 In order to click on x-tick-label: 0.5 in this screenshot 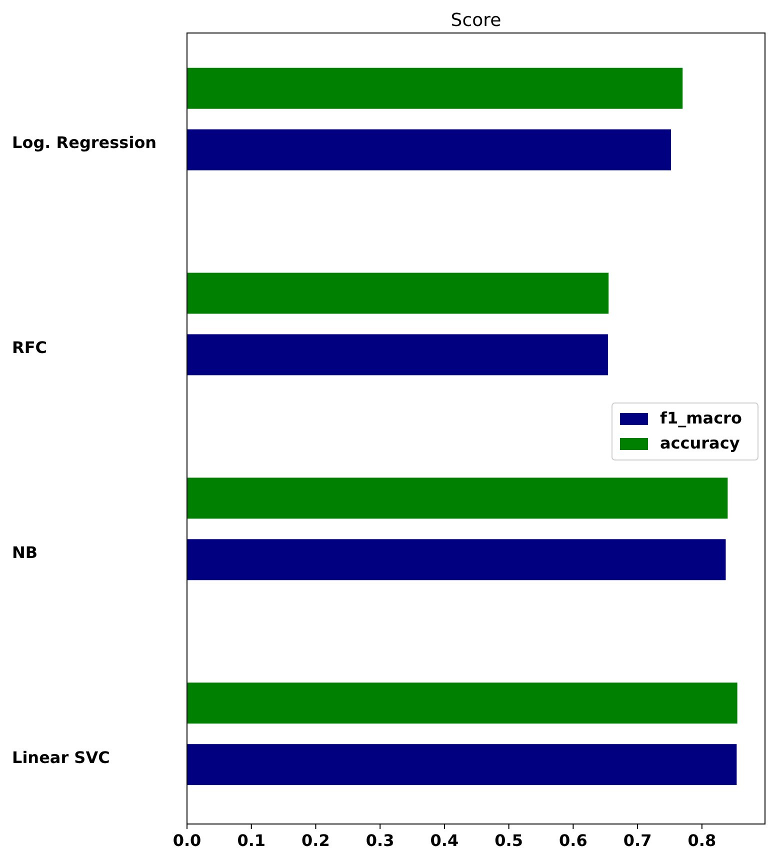, I will do `click(508, 840)`.